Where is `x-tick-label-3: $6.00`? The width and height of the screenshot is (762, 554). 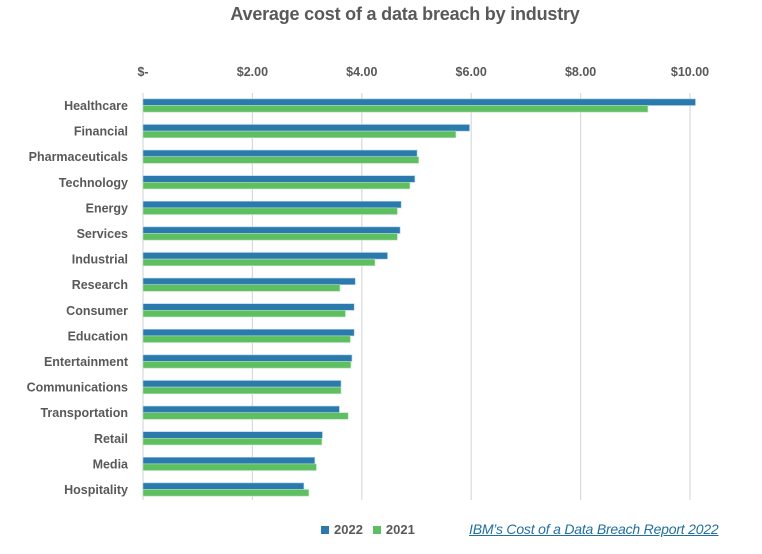
x-tick-label-3: $6.00 is located at coordinates (471, 72).